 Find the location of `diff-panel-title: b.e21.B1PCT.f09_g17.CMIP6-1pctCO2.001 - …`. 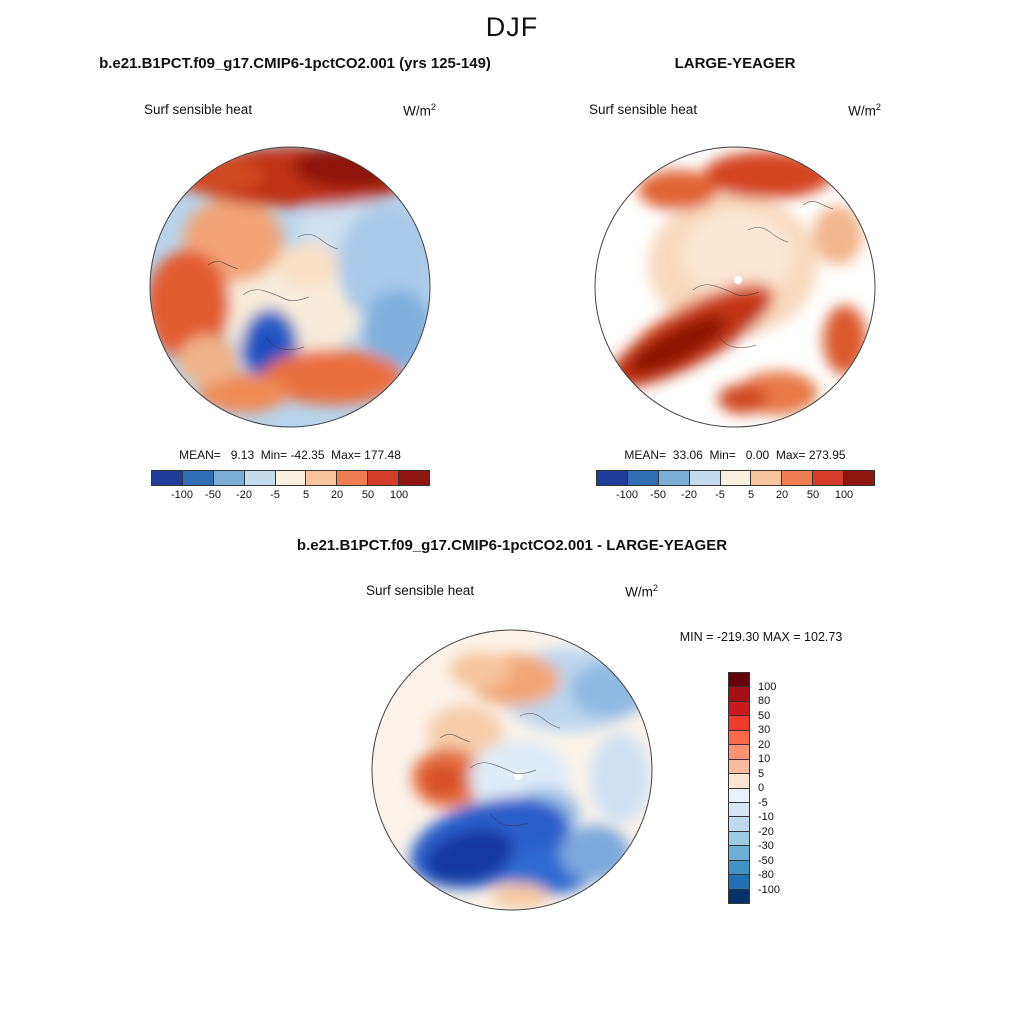

diff-panel-title: b.e21.B1PCT.f09_g17.CMIP6-1pctCO2.001 - … is located at coordinates (512, 545).